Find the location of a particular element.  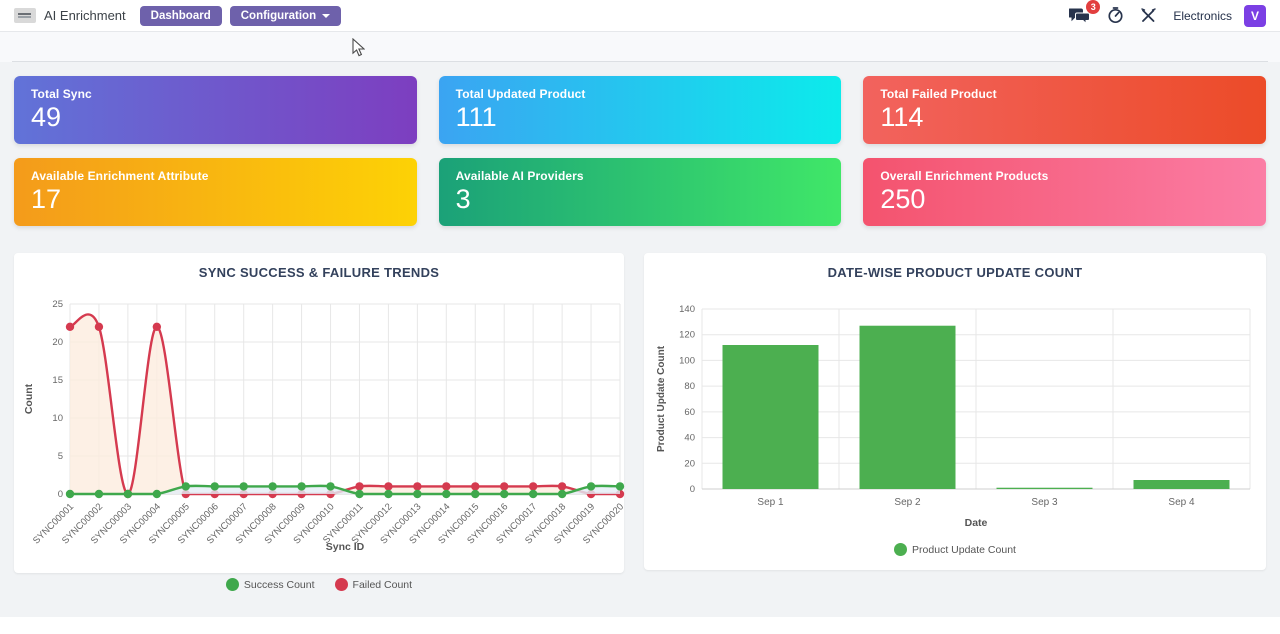

svg-text: 40 is located at coordinates (689, 438).